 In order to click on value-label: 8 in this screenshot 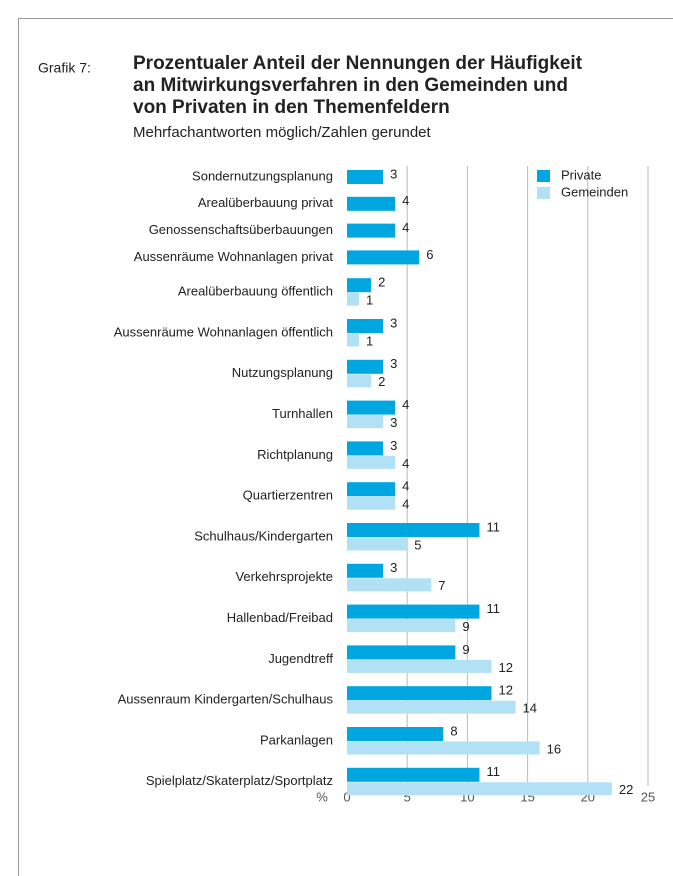, I will do `click(453, 730)`.